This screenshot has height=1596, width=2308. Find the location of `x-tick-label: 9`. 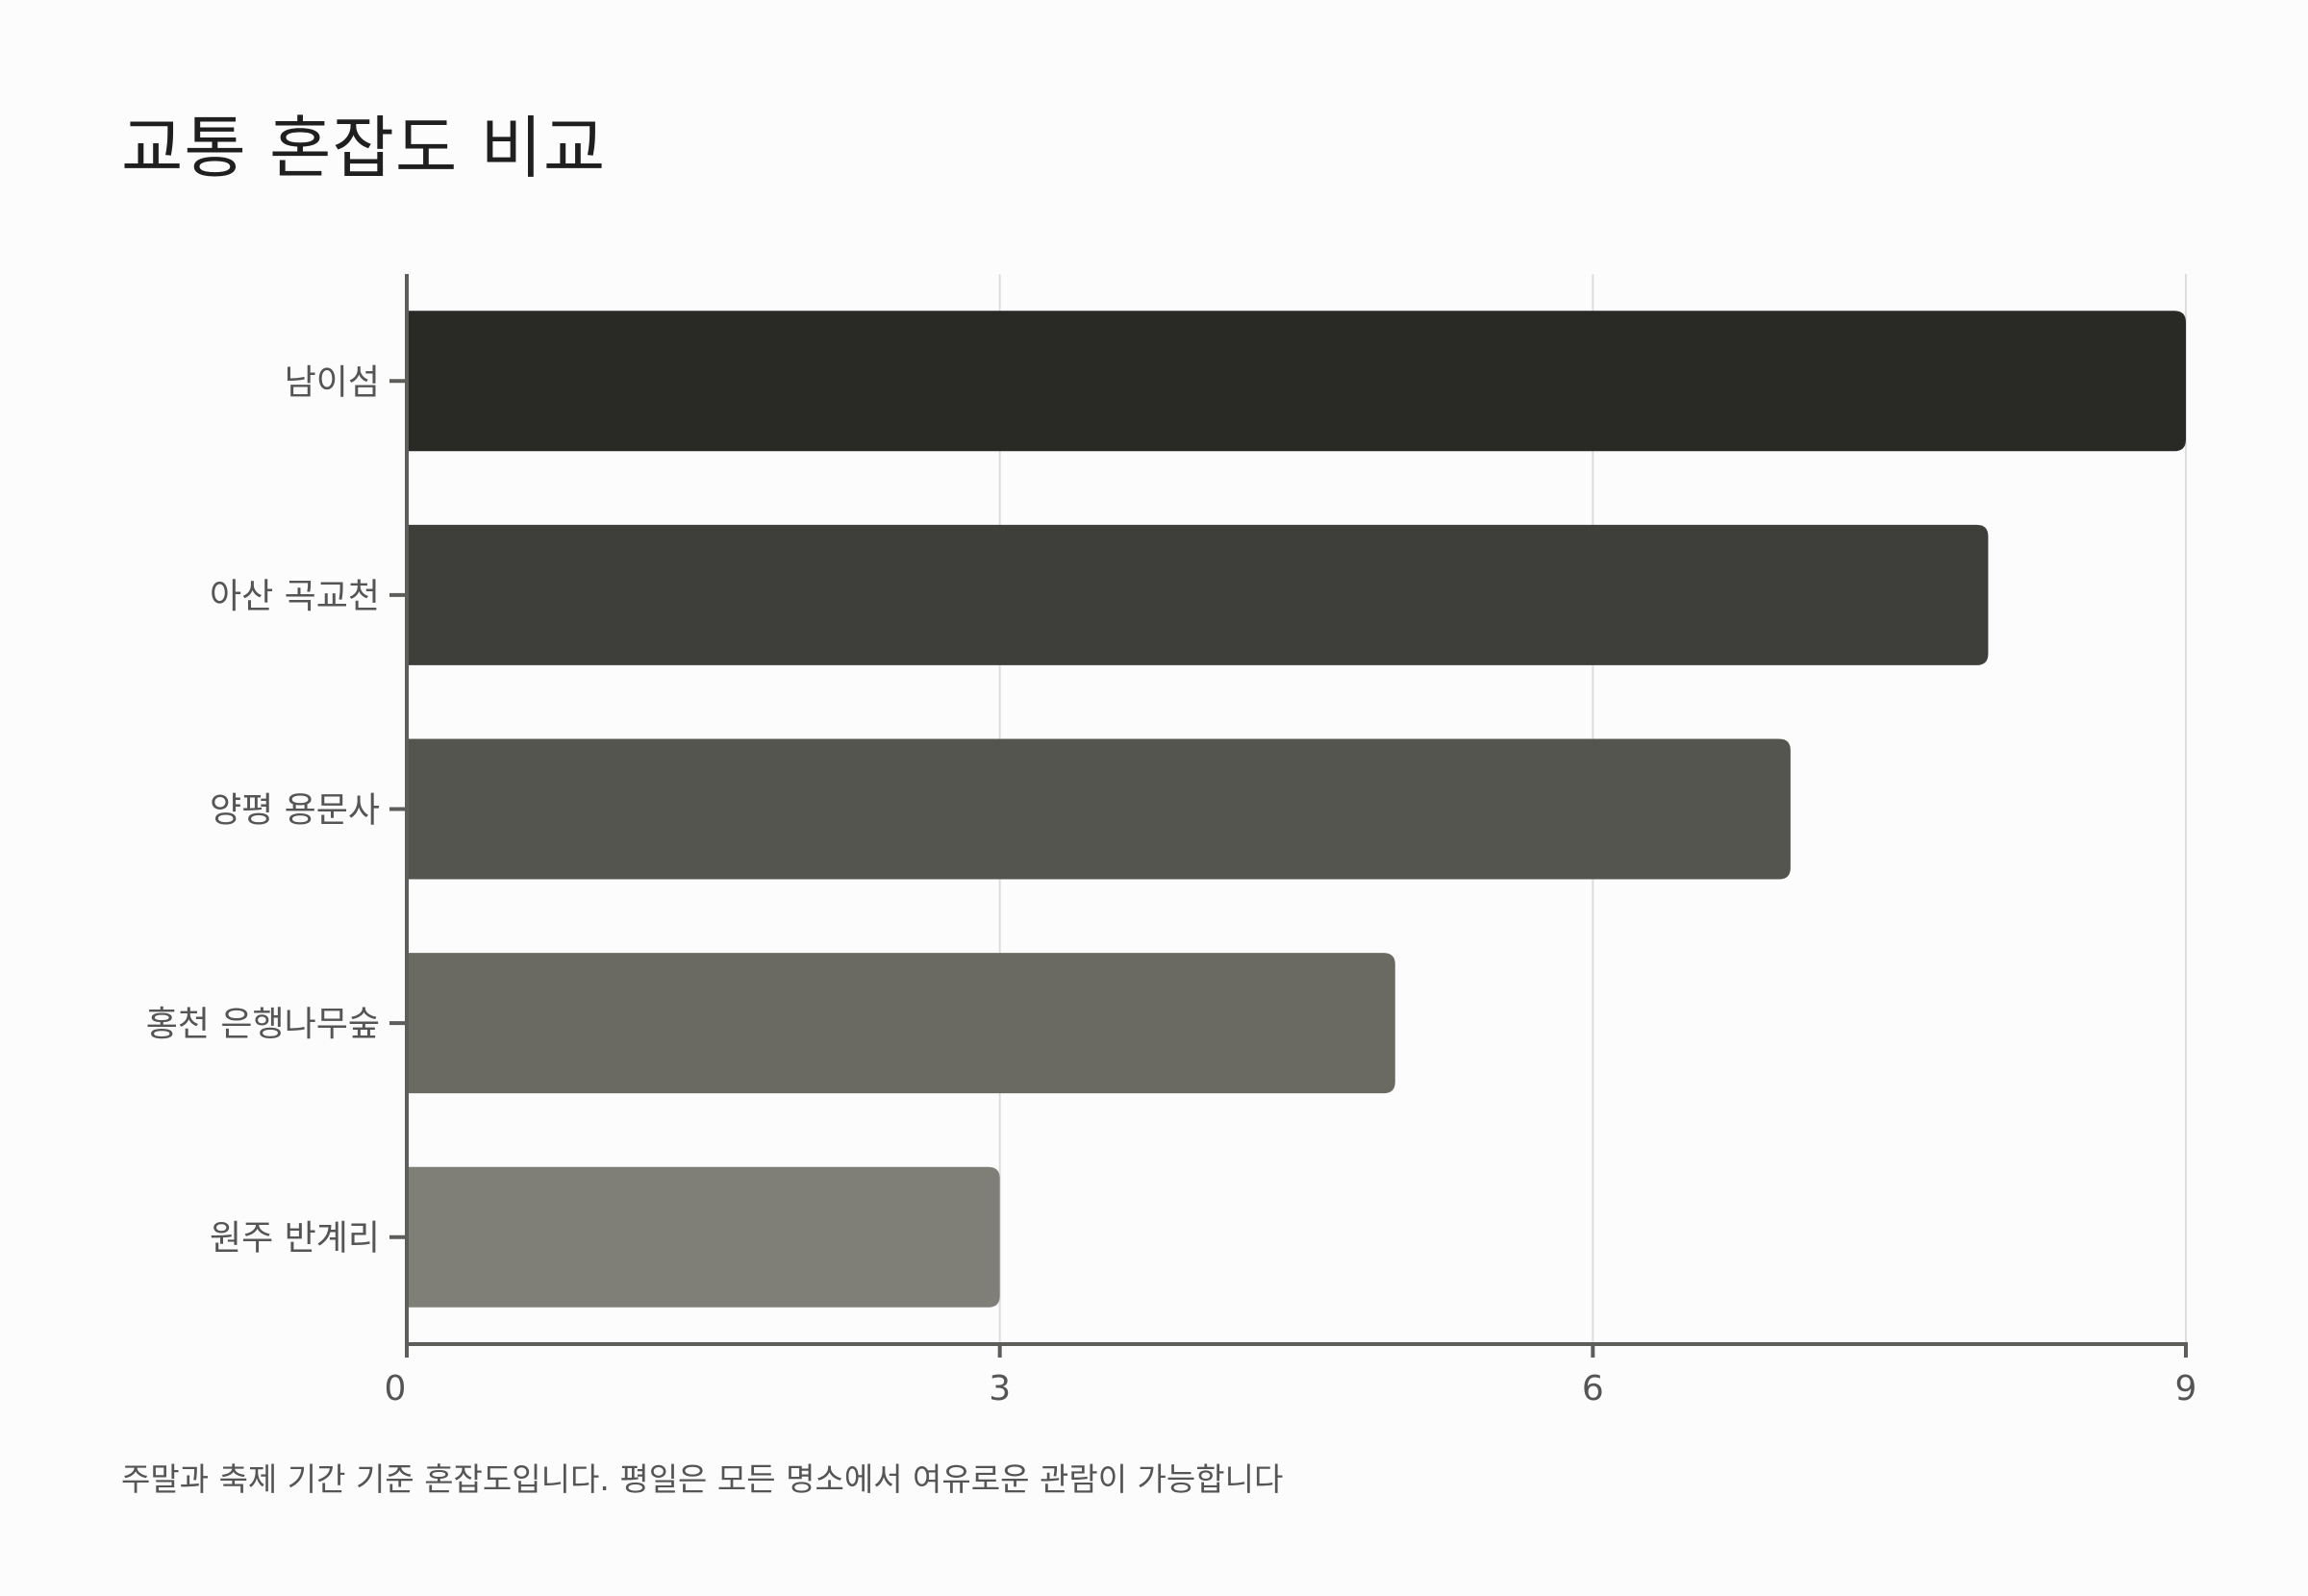

x-tick-label: 9 is located at coordinates (2186, 1389).